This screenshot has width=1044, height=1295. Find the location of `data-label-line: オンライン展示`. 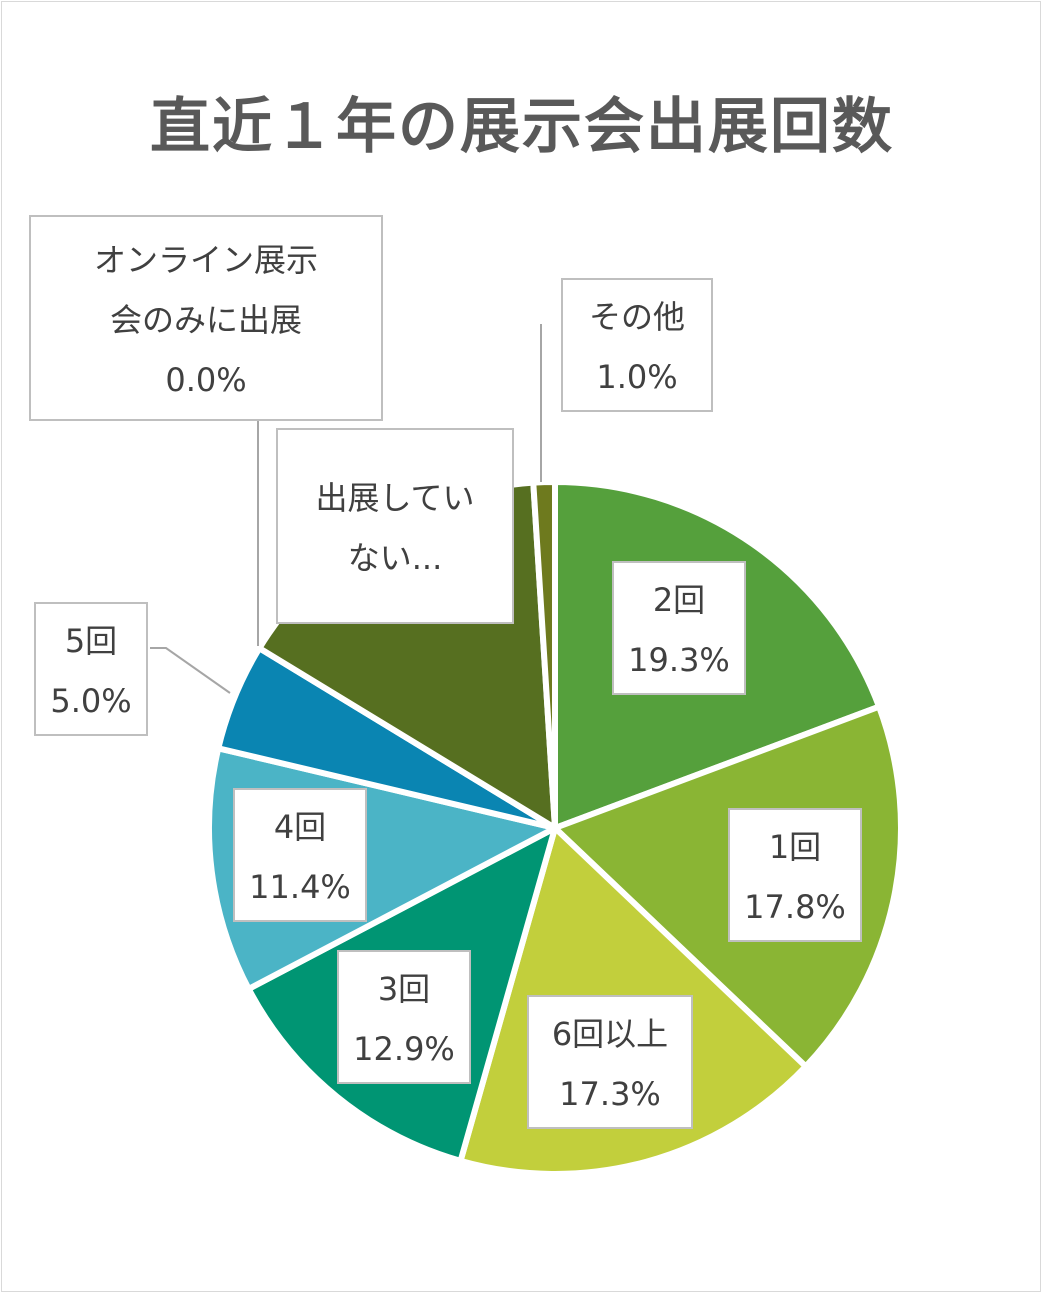

data-label-line: オンライン展示 is located at coordinates (205, 260).